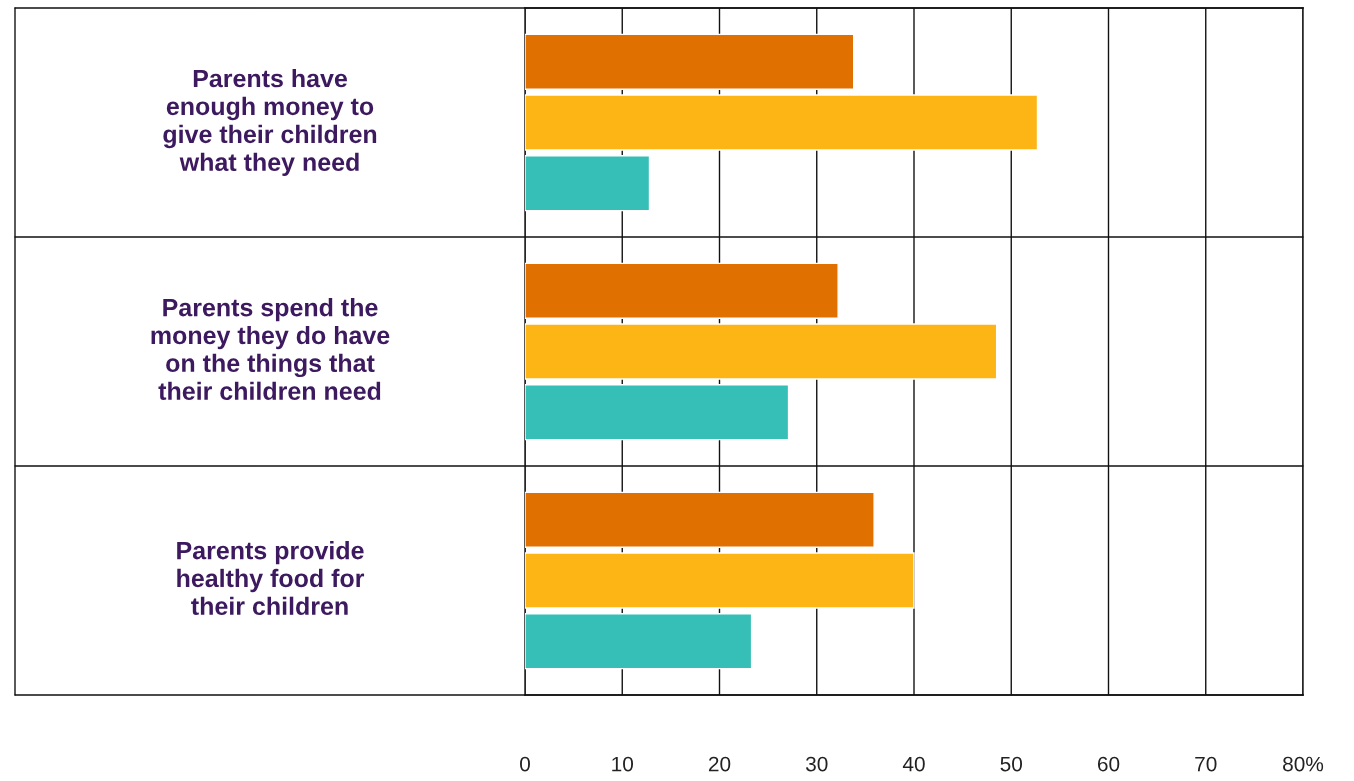  Describe the element at coordinates (1303, 764) in the screenshot. I see `x-tick-label: 80%` at that location.